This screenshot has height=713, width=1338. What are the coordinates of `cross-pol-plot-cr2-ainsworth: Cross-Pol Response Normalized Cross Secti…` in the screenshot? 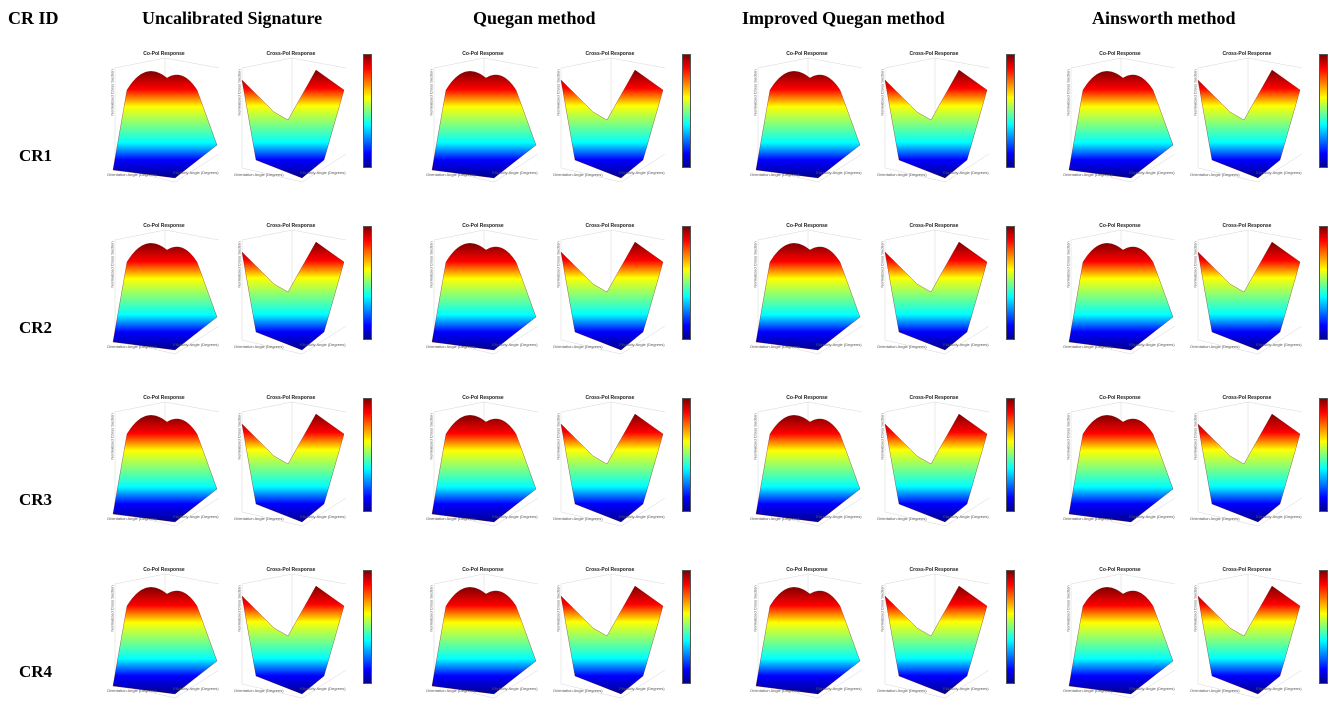 It's located at (1263, 290).